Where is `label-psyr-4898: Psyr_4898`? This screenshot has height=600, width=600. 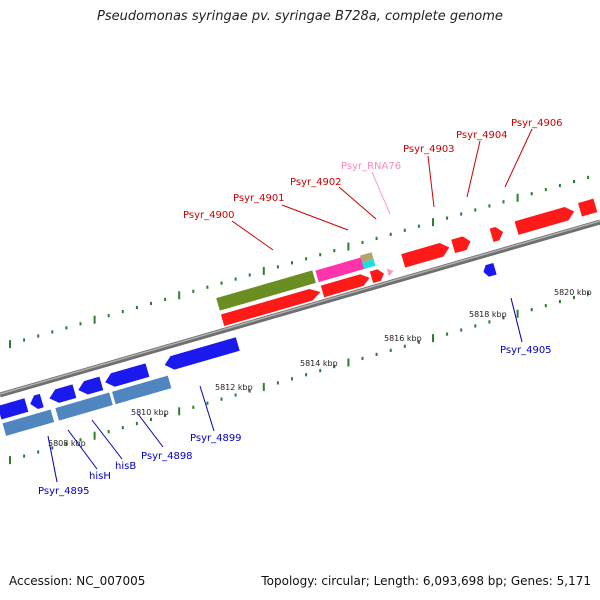 label-psyr-4898: Psyr_4898 is located at coordinates (167, 456).